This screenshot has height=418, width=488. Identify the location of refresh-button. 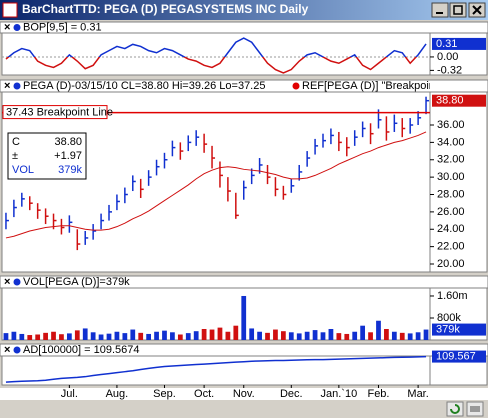
(455, 409).